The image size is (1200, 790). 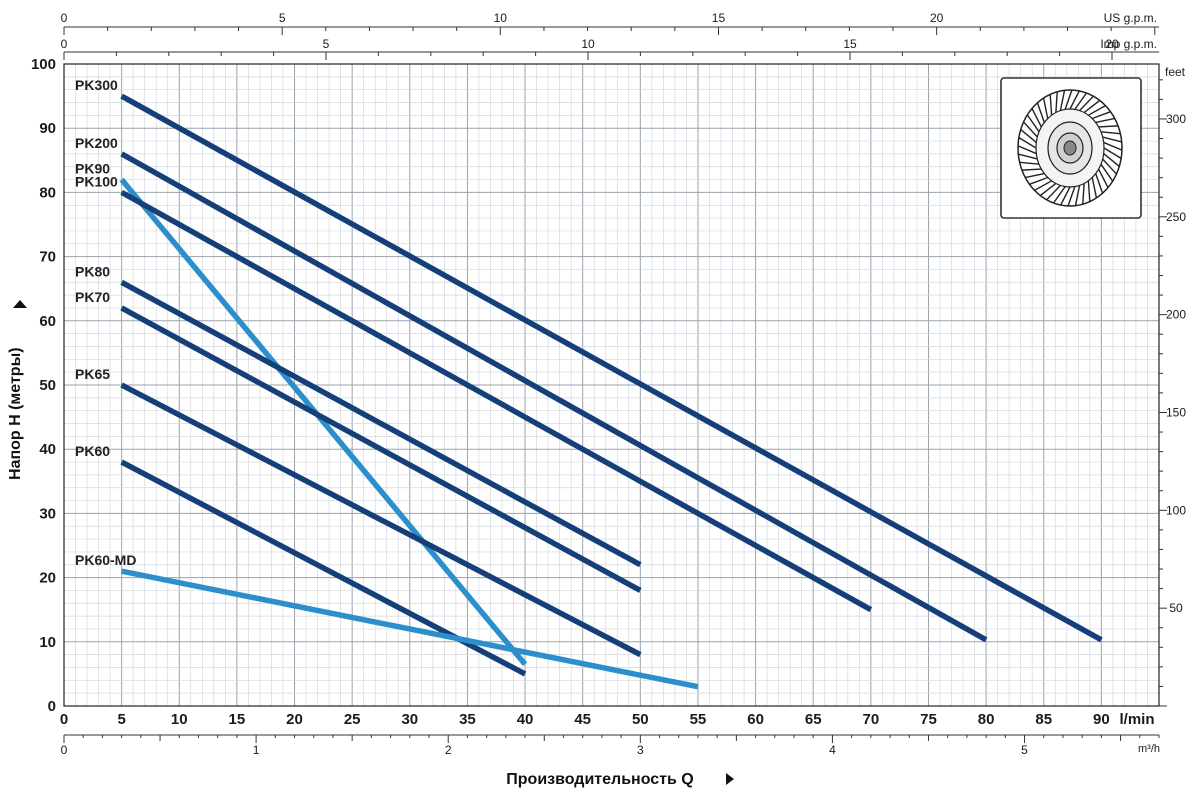 What do you see at coordinates (15, 413) in the screenshot?
I see `y-axis-title-text: Напор H (метры)` at bounding box center [15, 413].